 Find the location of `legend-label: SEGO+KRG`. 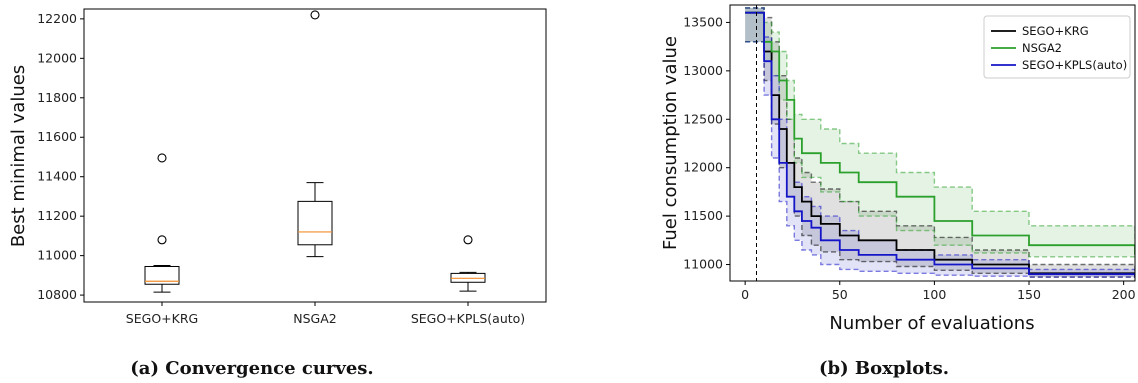

legend-label: SEGO+KRG is located at coordinates (1055, 31).